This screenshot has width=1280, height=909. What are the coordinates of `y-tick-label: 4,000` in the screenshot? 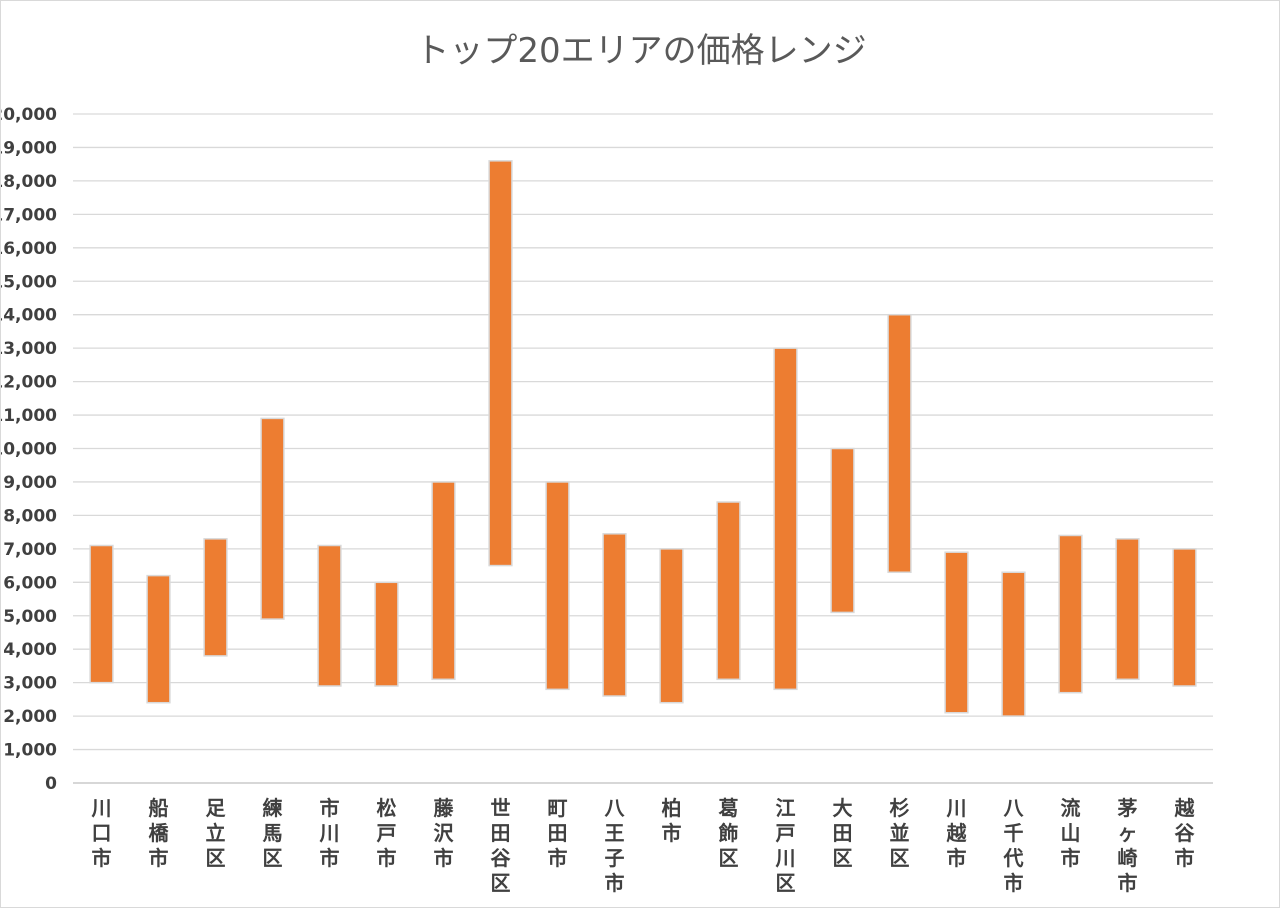 It's located at (30, 650).